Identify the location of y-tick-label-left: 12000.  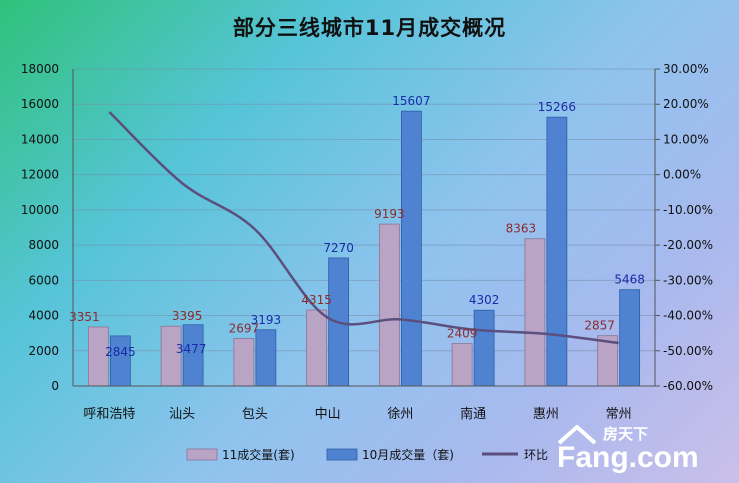
(40, 175).